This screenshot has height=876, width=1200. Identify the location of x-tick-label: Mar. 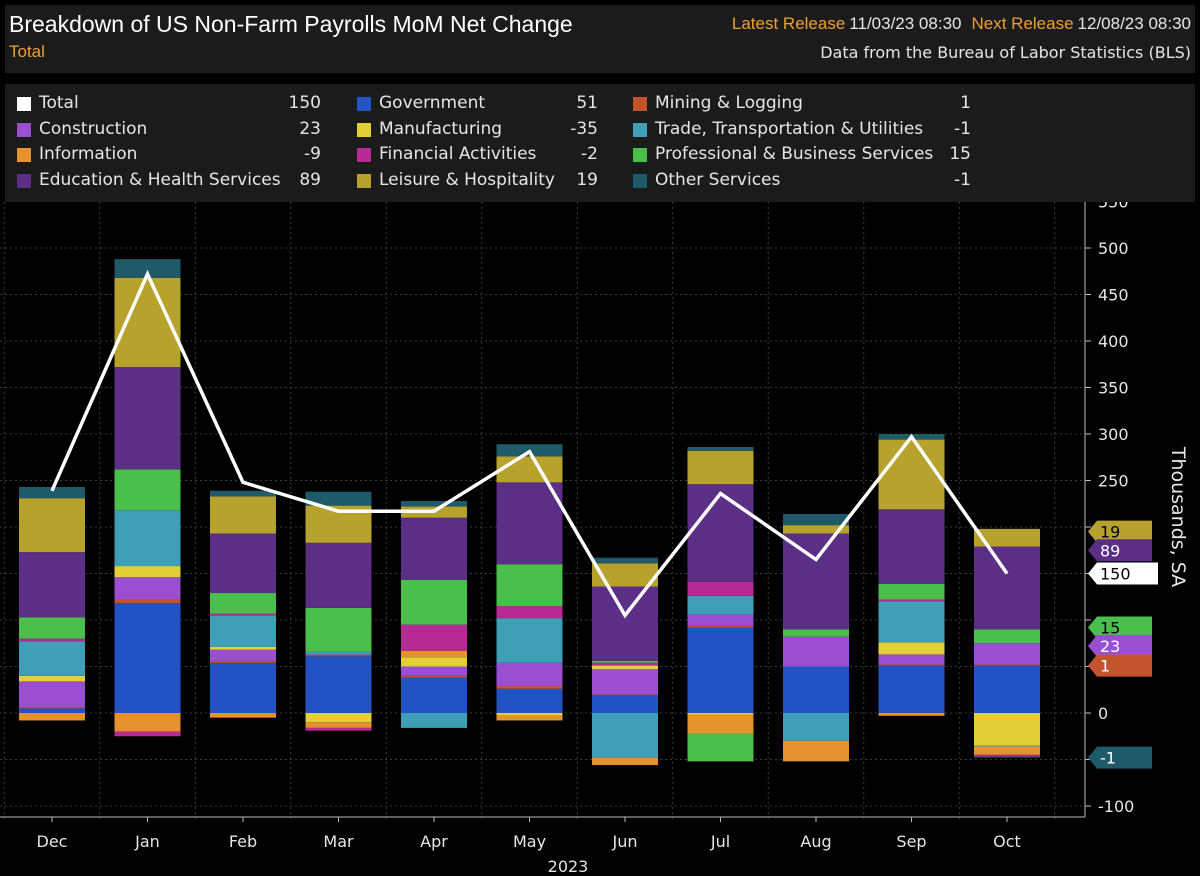
(338, 841).